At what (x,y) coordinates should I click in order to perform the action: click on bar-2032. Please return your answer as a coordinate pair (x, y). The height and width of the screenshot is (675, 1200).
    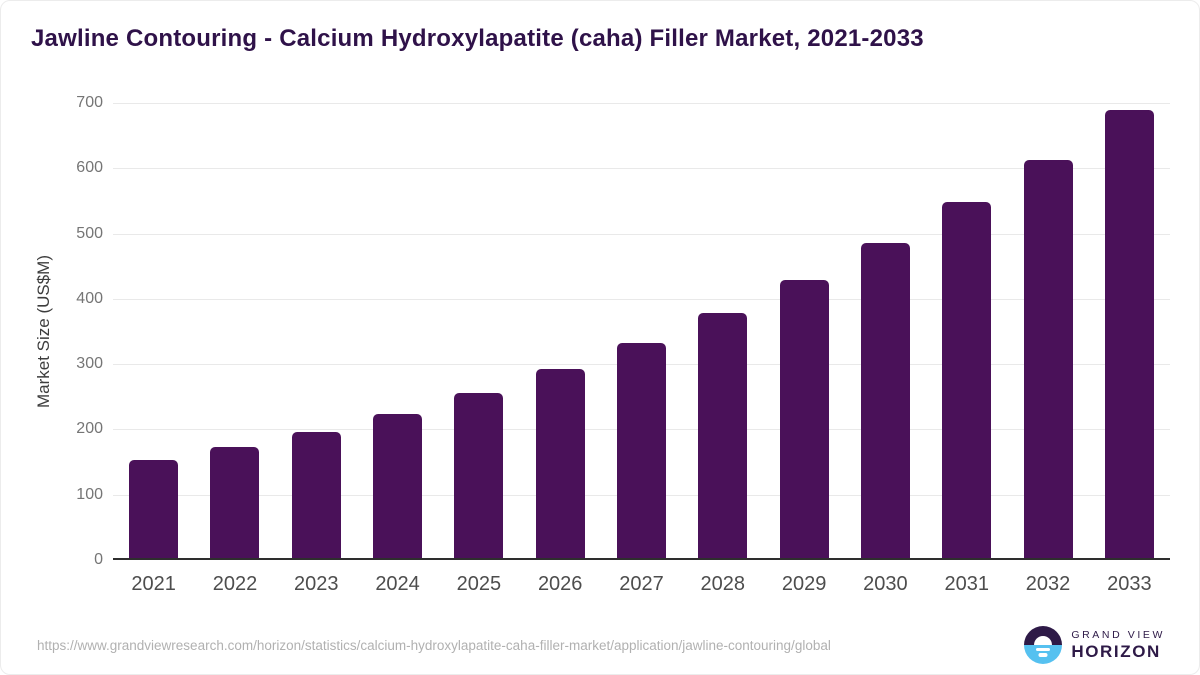
    Looking at the image, I should click on (1048, 358).